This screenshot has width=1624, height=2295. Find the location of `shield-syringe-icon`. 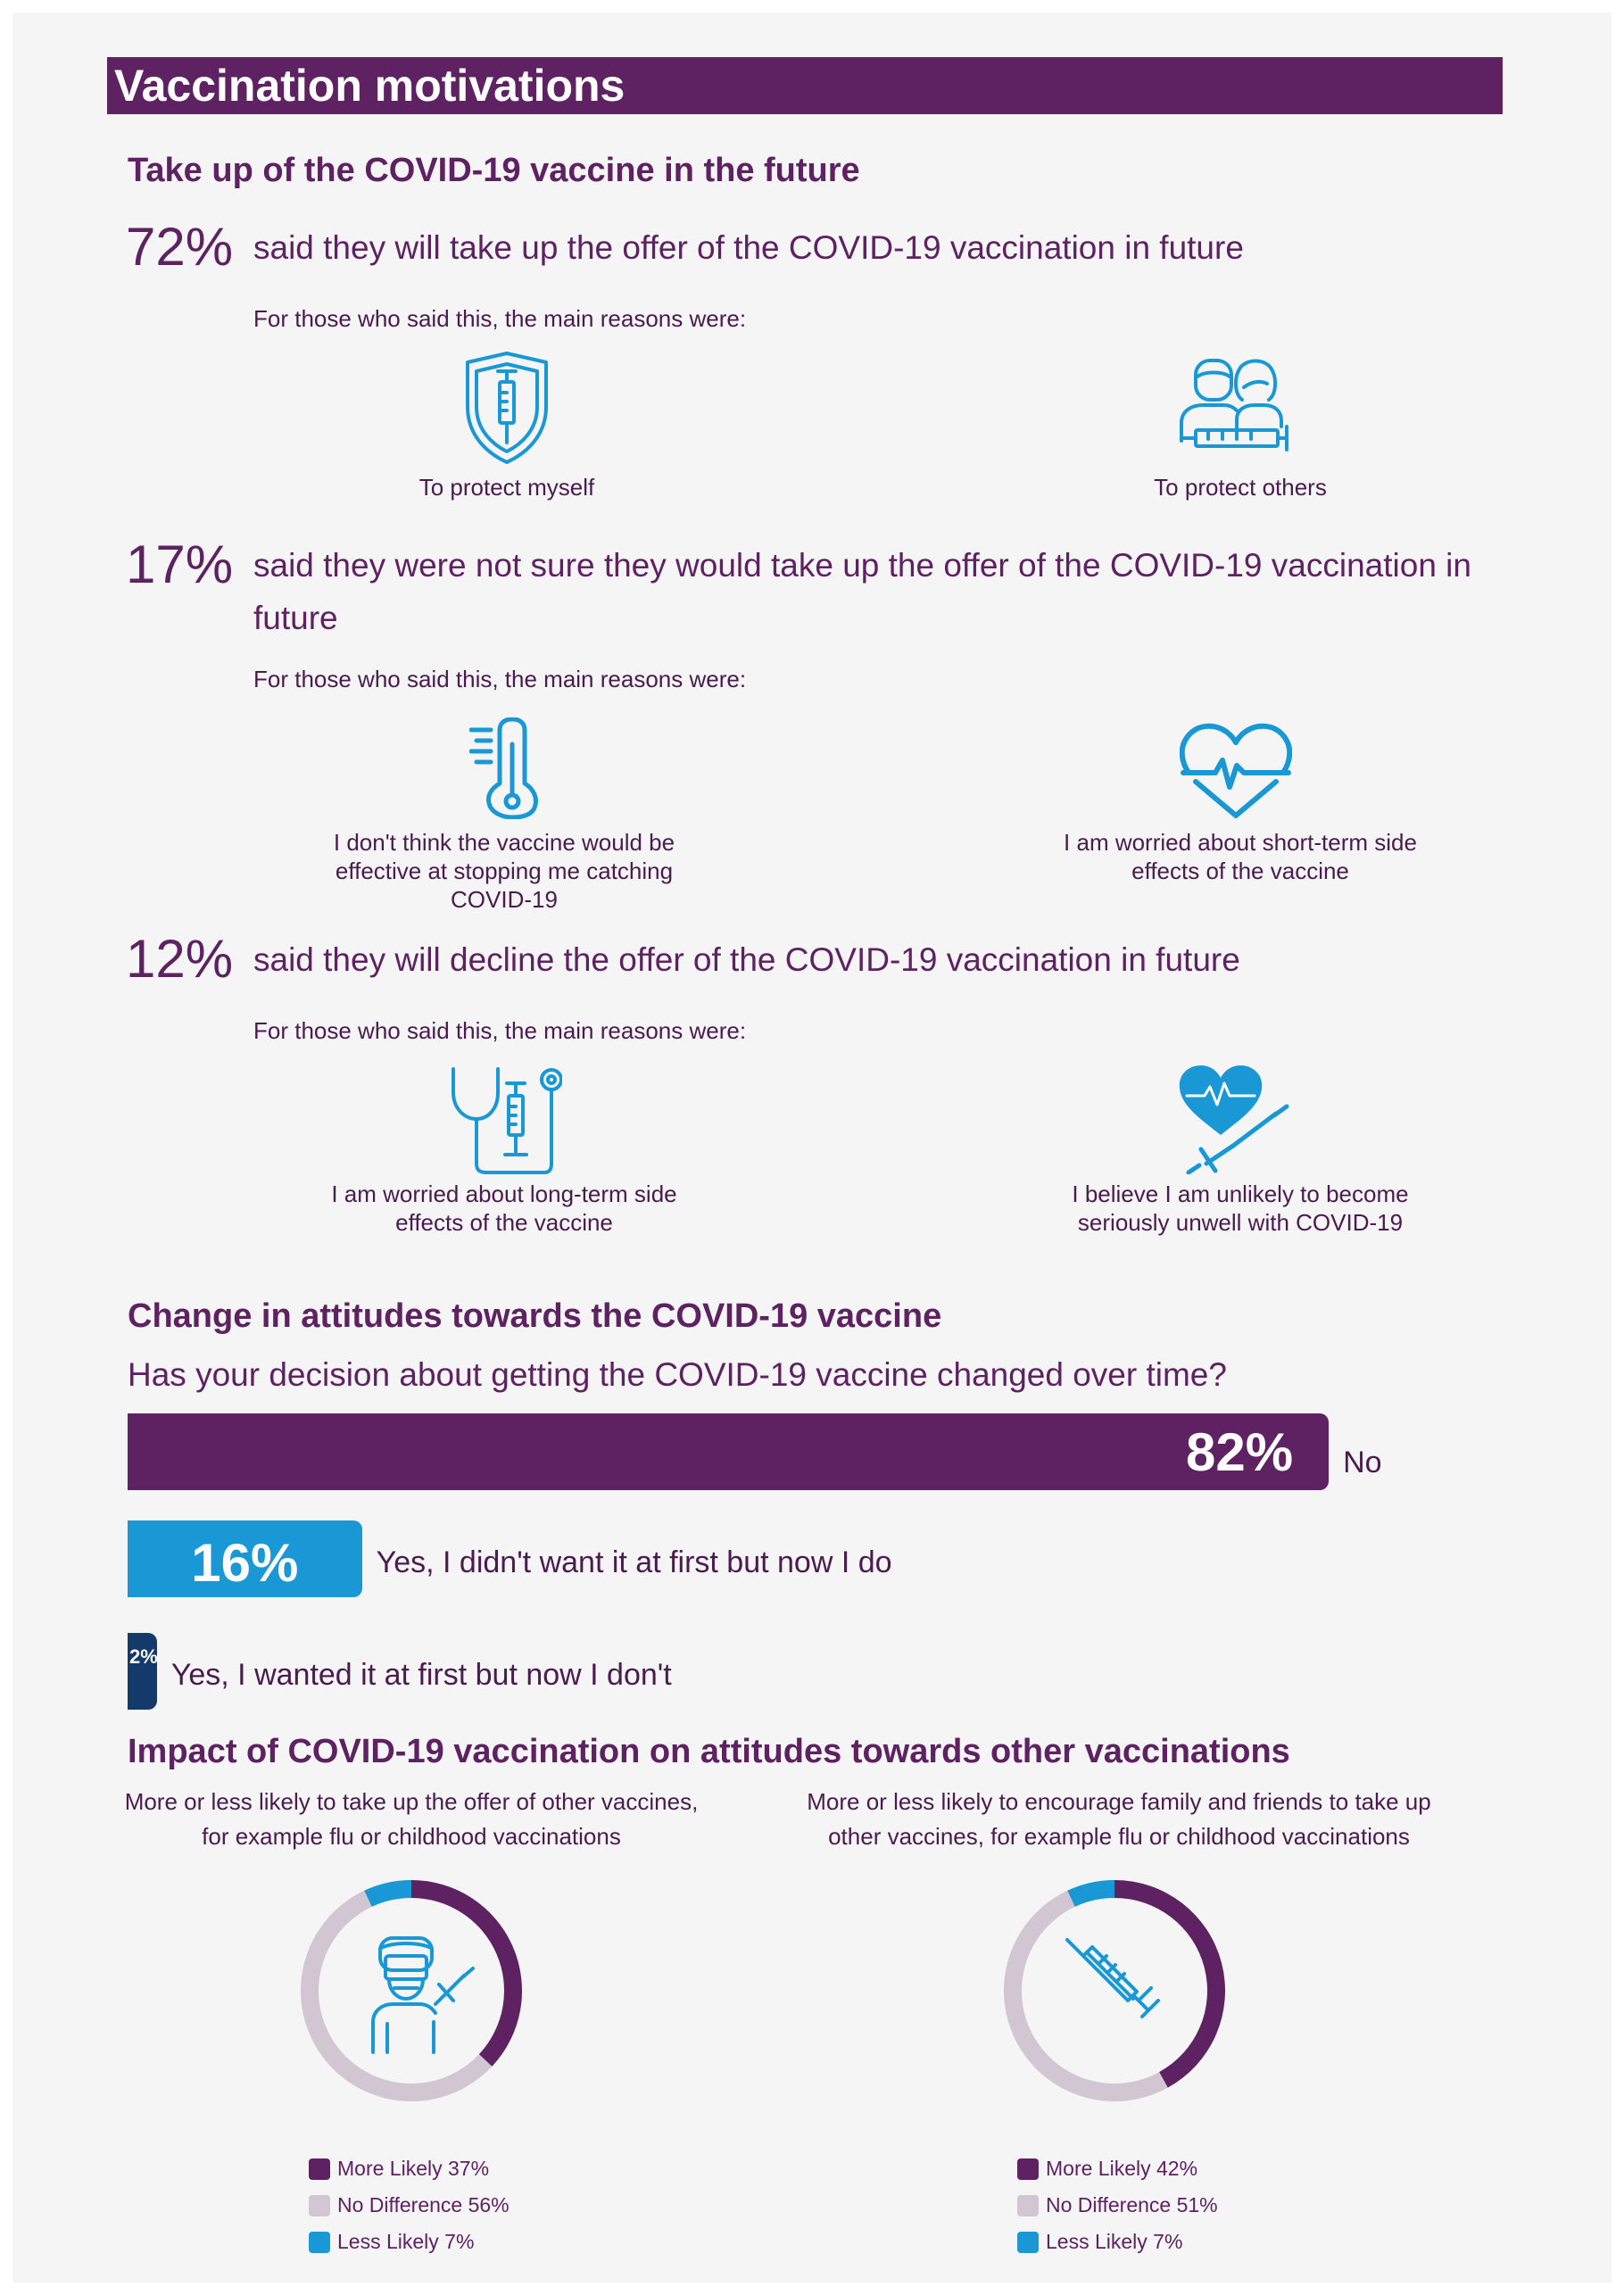

shield-syringe-icon is located at coordinates (506, 408).